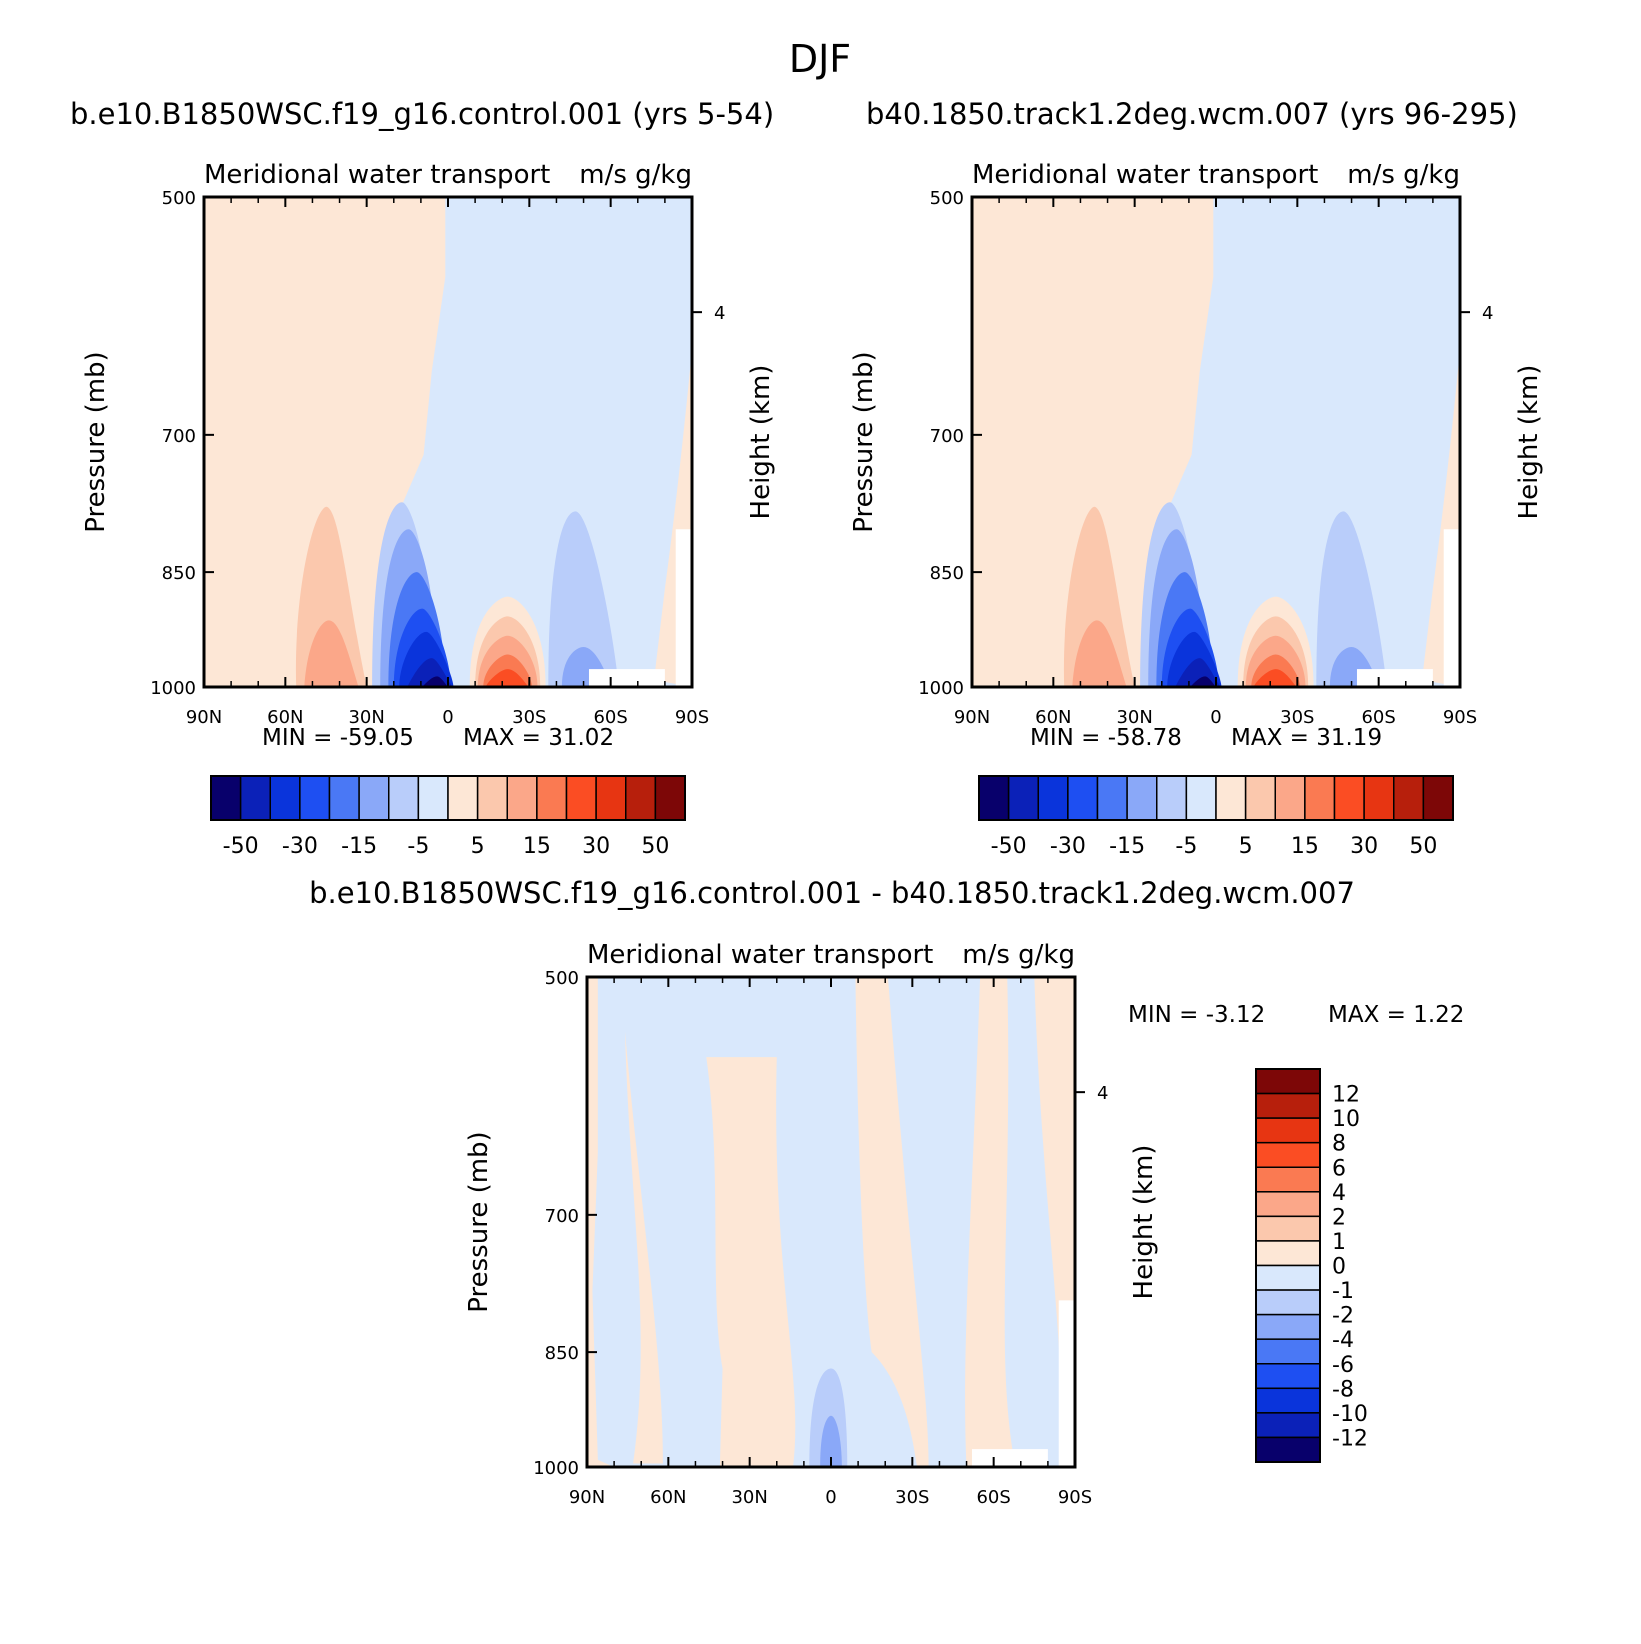 This screenshot has height=1644, width=1641. Describe the element at coordinates (1343, 1291) in the screenshot. I see `colorbar-label: -1` at that location.